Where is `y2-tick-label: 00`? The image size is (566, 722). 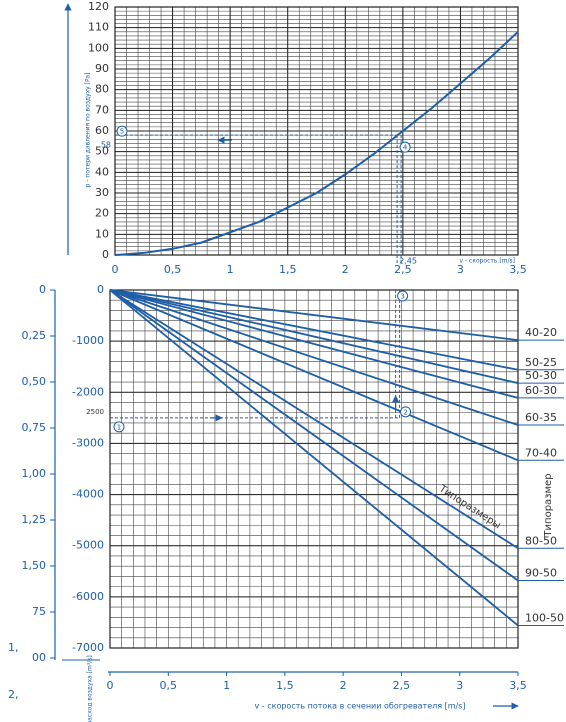 y2-tick-label: 00 is located at coordinates (39, 657).